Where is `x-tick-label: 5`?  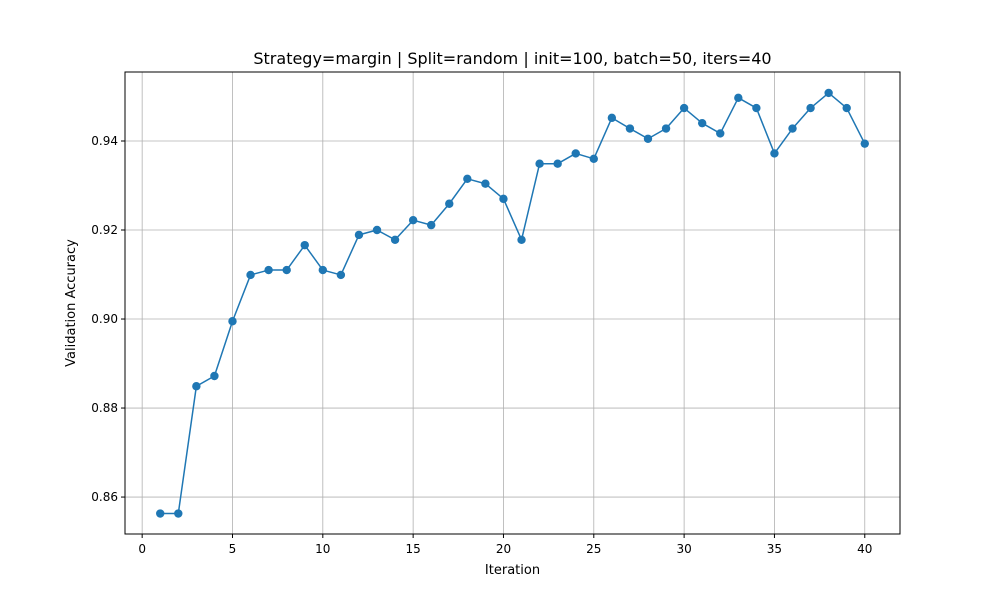
x-tick-label: 5 is located at coordinates (233, 549).